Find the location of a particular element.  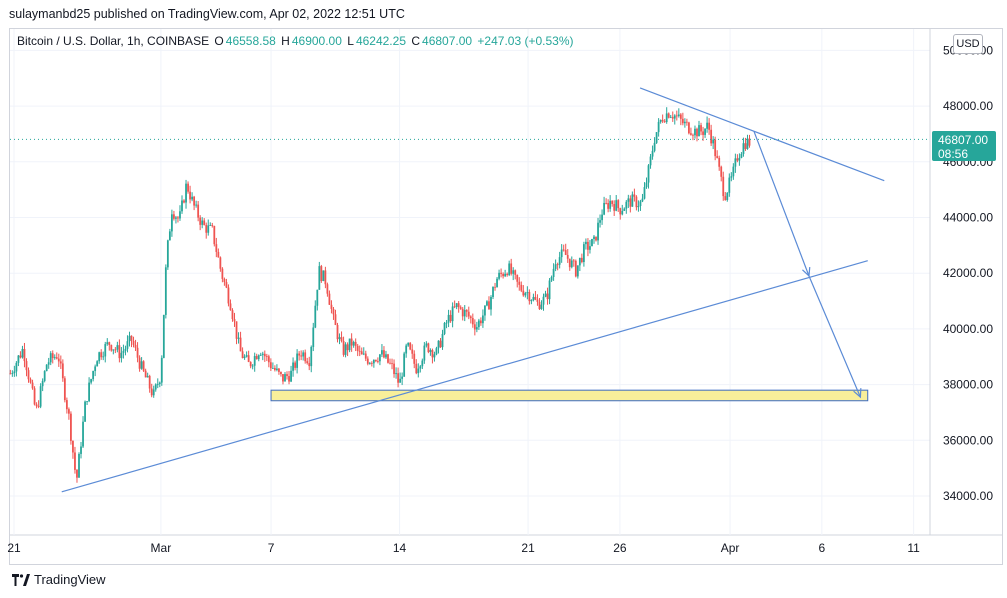

arrow-head is located at coordinates (857, 393).